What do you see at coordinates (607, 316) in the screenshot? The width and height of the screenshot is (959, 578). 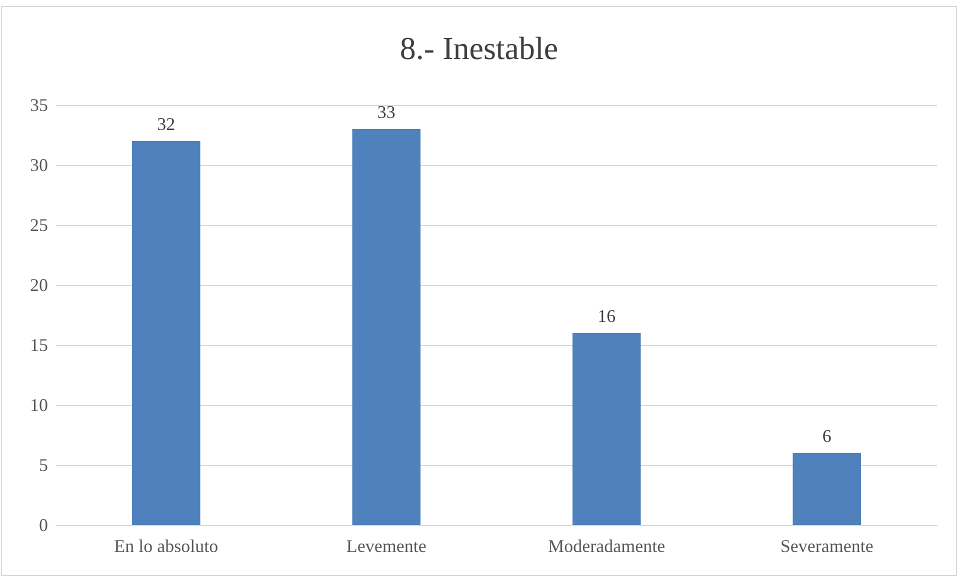 I see `data-label: 16` at bounding box center [607, 316].